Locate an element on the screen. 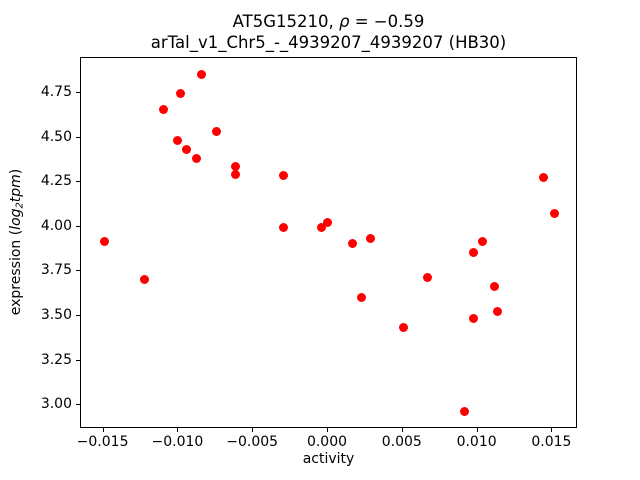  y-axis-label: expression (log2tpm) is located at coordinates (17, 242).